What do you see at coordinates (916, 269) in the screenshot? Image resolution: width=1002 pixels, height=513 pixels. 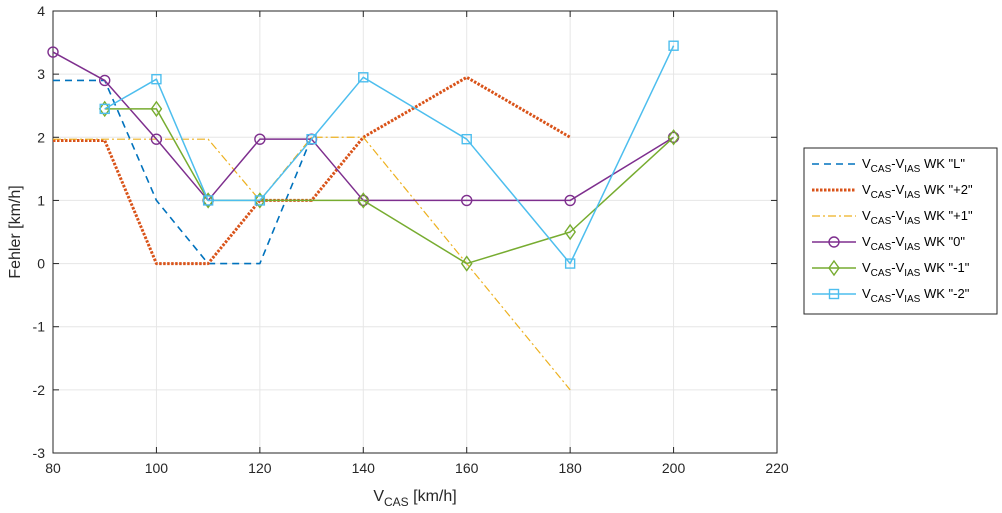 I see `legend-label: VCAS-VIAS WK "-1"` at bounding box center [916, 269].